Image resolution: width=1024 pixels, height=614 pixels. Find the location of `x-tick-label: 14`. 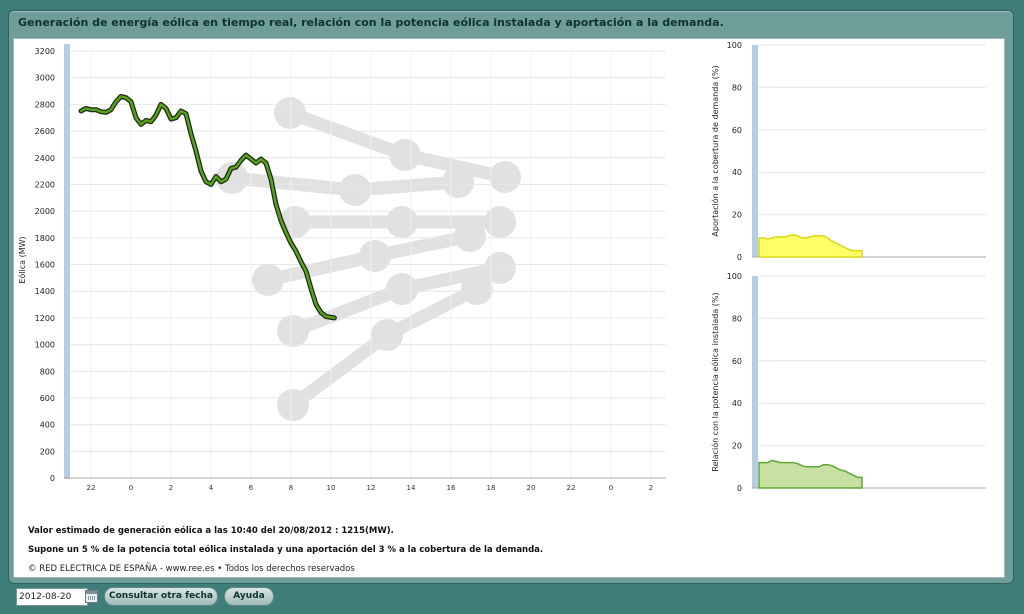

x-tick-label: 14 is located at coordinates (411, 488).